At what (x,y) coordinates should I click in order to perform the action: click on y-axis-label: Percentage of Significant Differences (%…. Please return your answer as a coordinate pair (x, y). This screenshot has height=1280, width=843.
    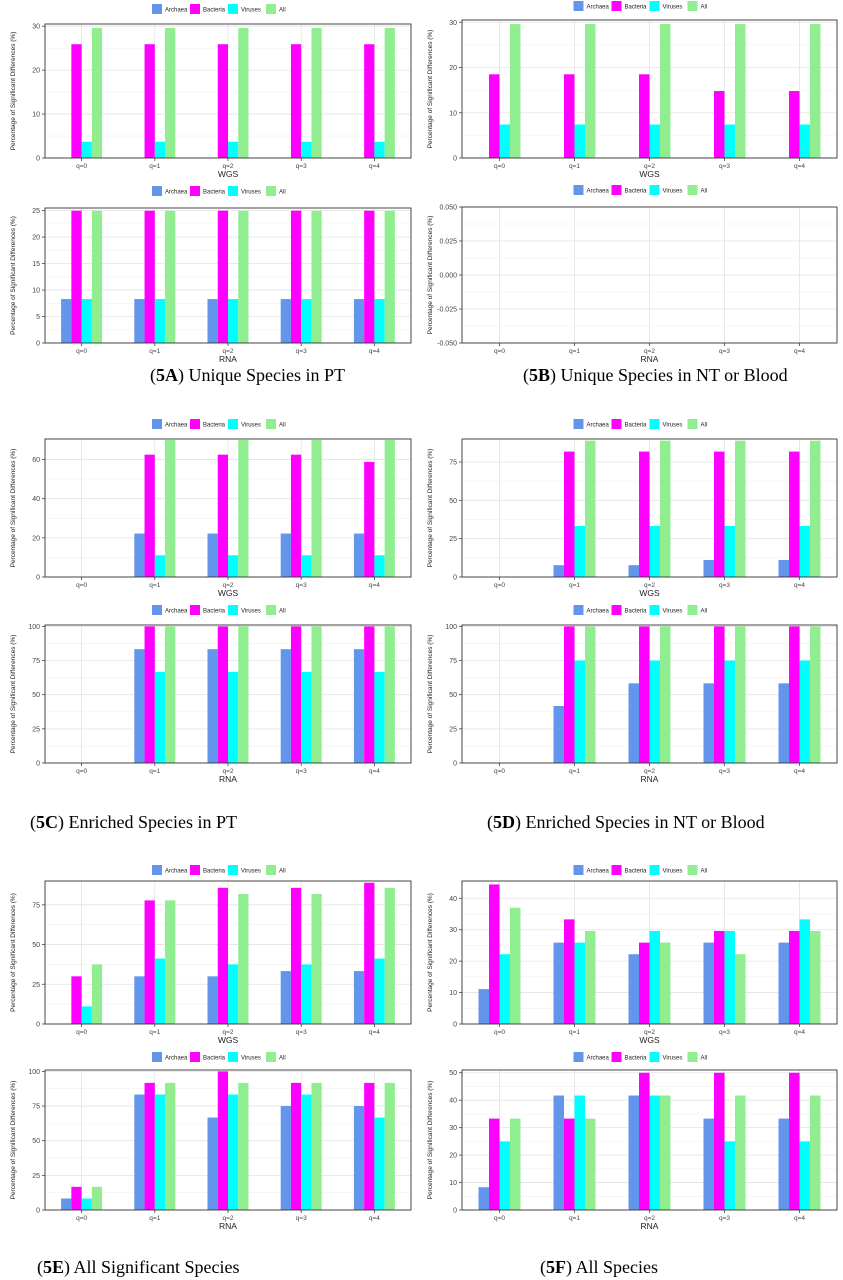
    Looking at the image, I should click on (13, 952).